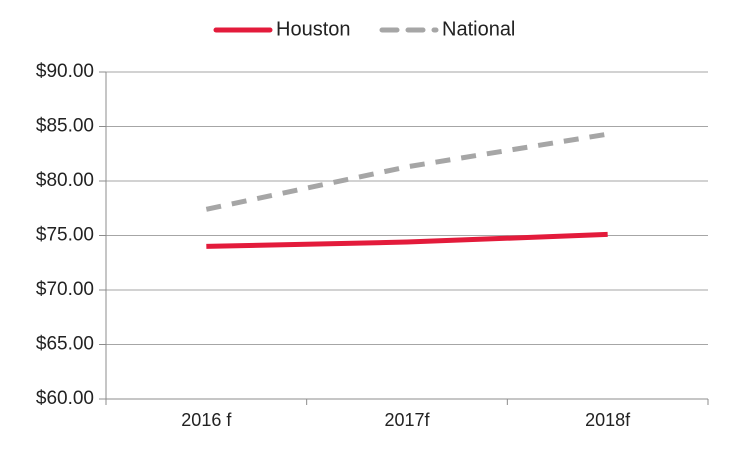  I want to click on x-tick-label: 2017f, so click(407, 420).